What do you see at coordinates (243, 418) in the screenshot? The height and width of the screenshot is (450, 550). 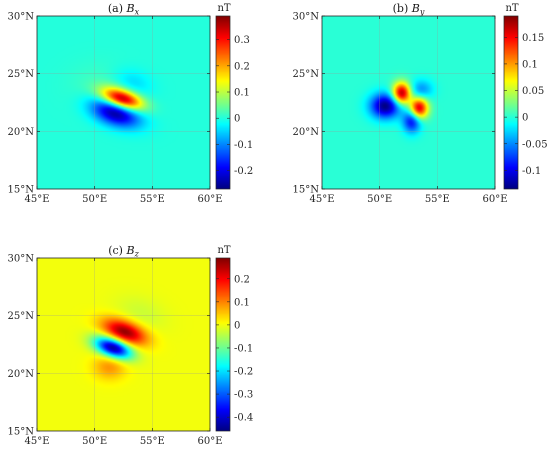 I see `colorbar-tick-label: -0.4` at bounding box center [243, 418].